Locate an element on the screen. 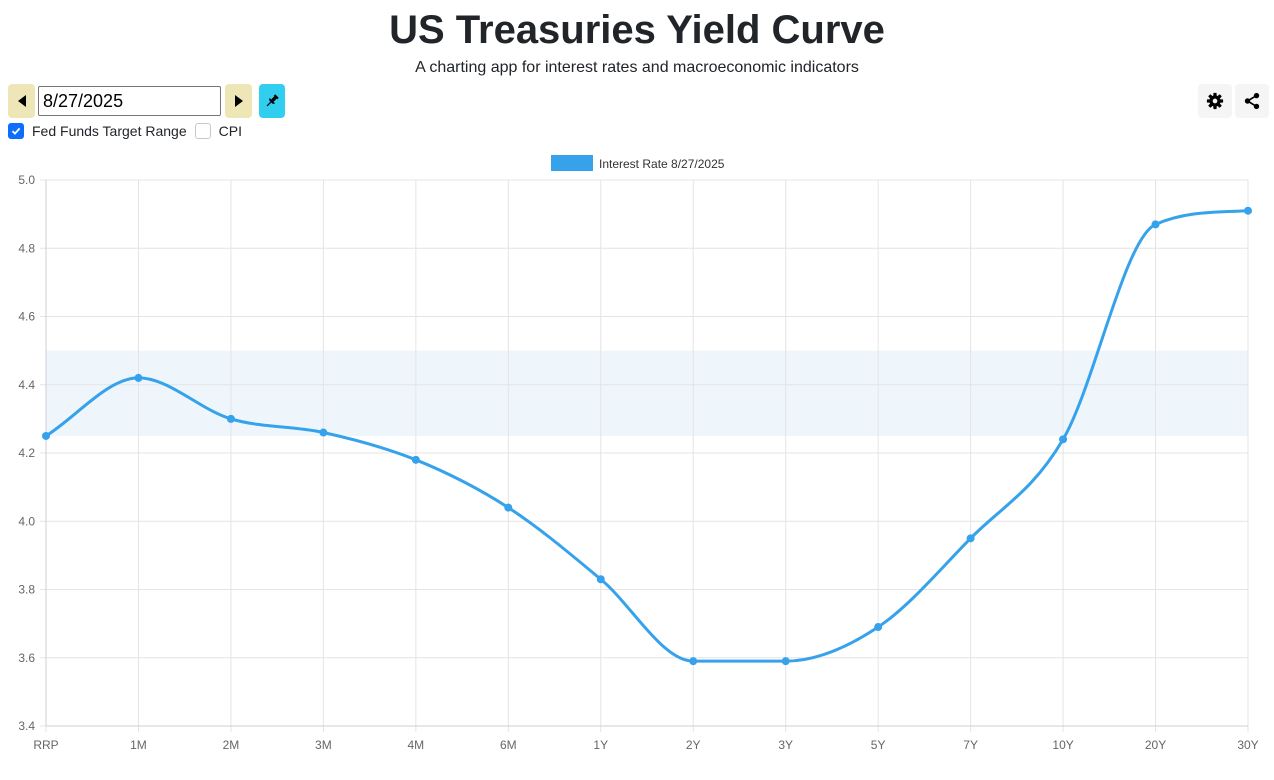 Image resolution: width=1274 pixels, height=780 pixels. x-tick-label: 20Y is located at coordinates (1155, 745).